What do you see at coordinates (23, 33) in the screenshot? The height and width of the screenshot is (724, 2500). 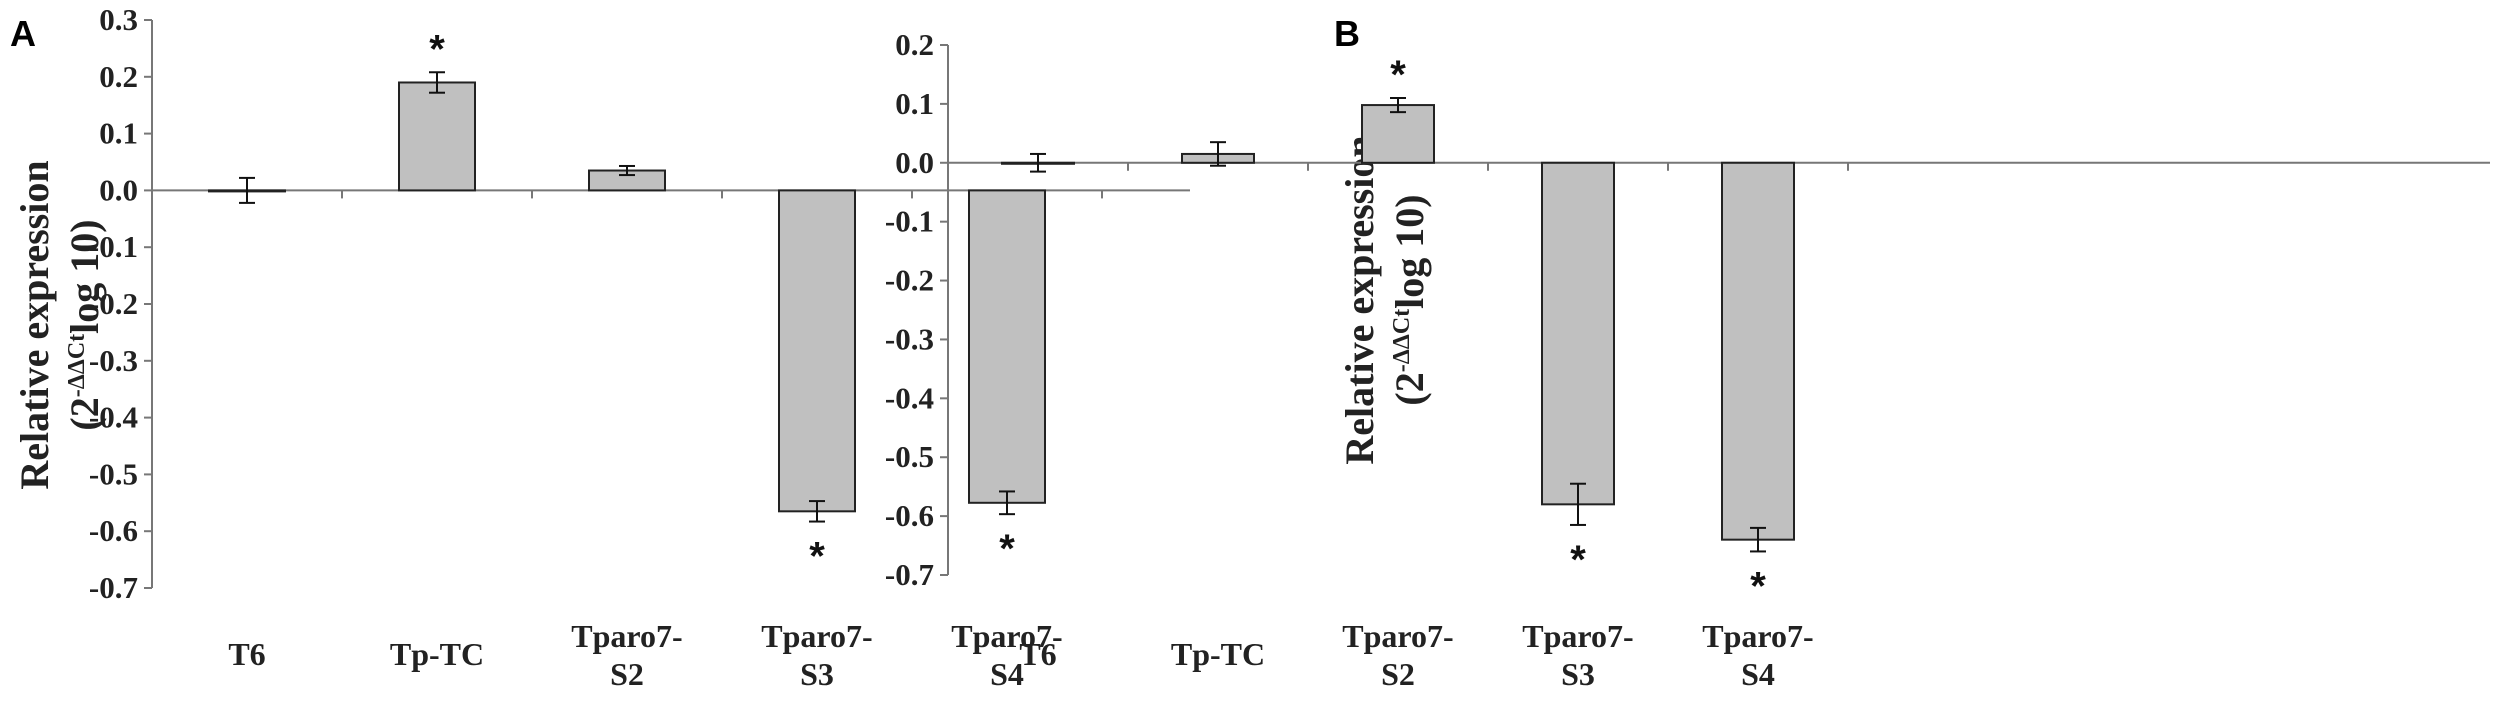 I see `panel-letter: A` at bounding box center [23, 33].